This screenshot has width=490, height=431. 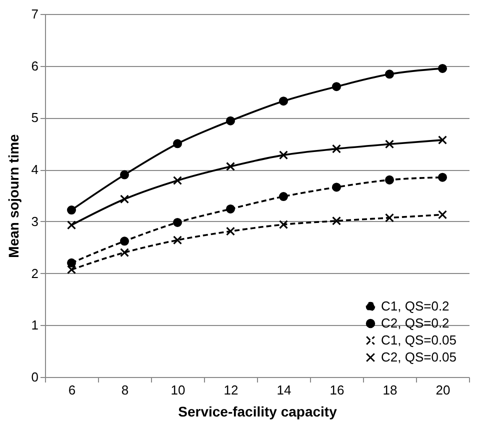 What do you see at coordinates (390, 390) in the screenshot?
I see `x-tick-label: 18` at bounding box center [390, 390].